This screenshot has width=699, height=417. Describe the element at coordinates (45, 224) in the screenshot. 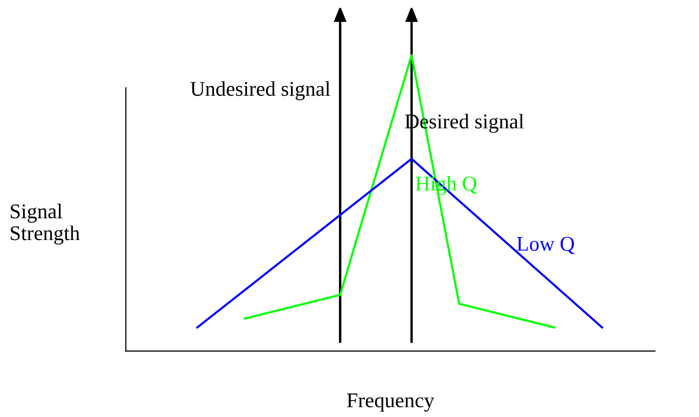

I see `y-axis-title: Signal Strength` at that location.